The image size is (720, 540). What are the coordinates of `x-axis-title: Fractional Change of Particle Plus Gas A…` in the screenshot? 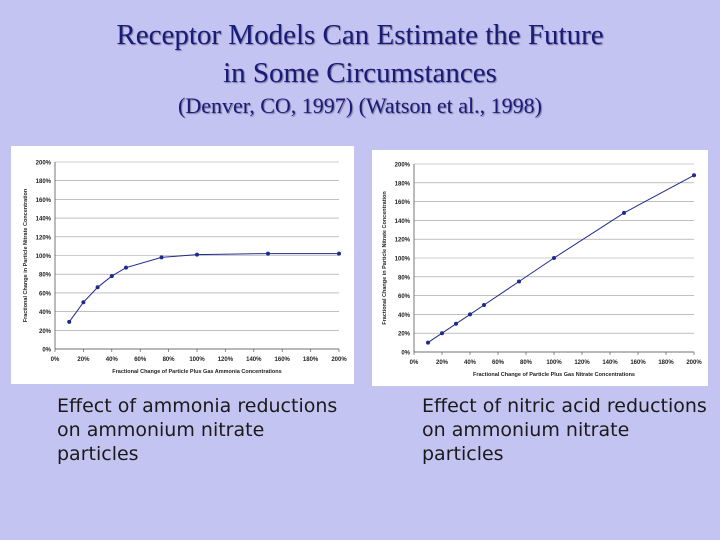 It's located at (196, 372).